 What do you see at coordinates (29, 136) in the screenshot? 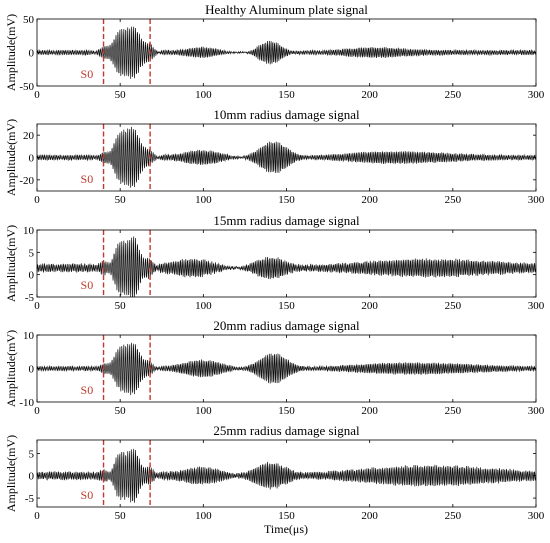
I see `y-tick-label: 20` at bounding box center [29, 136].